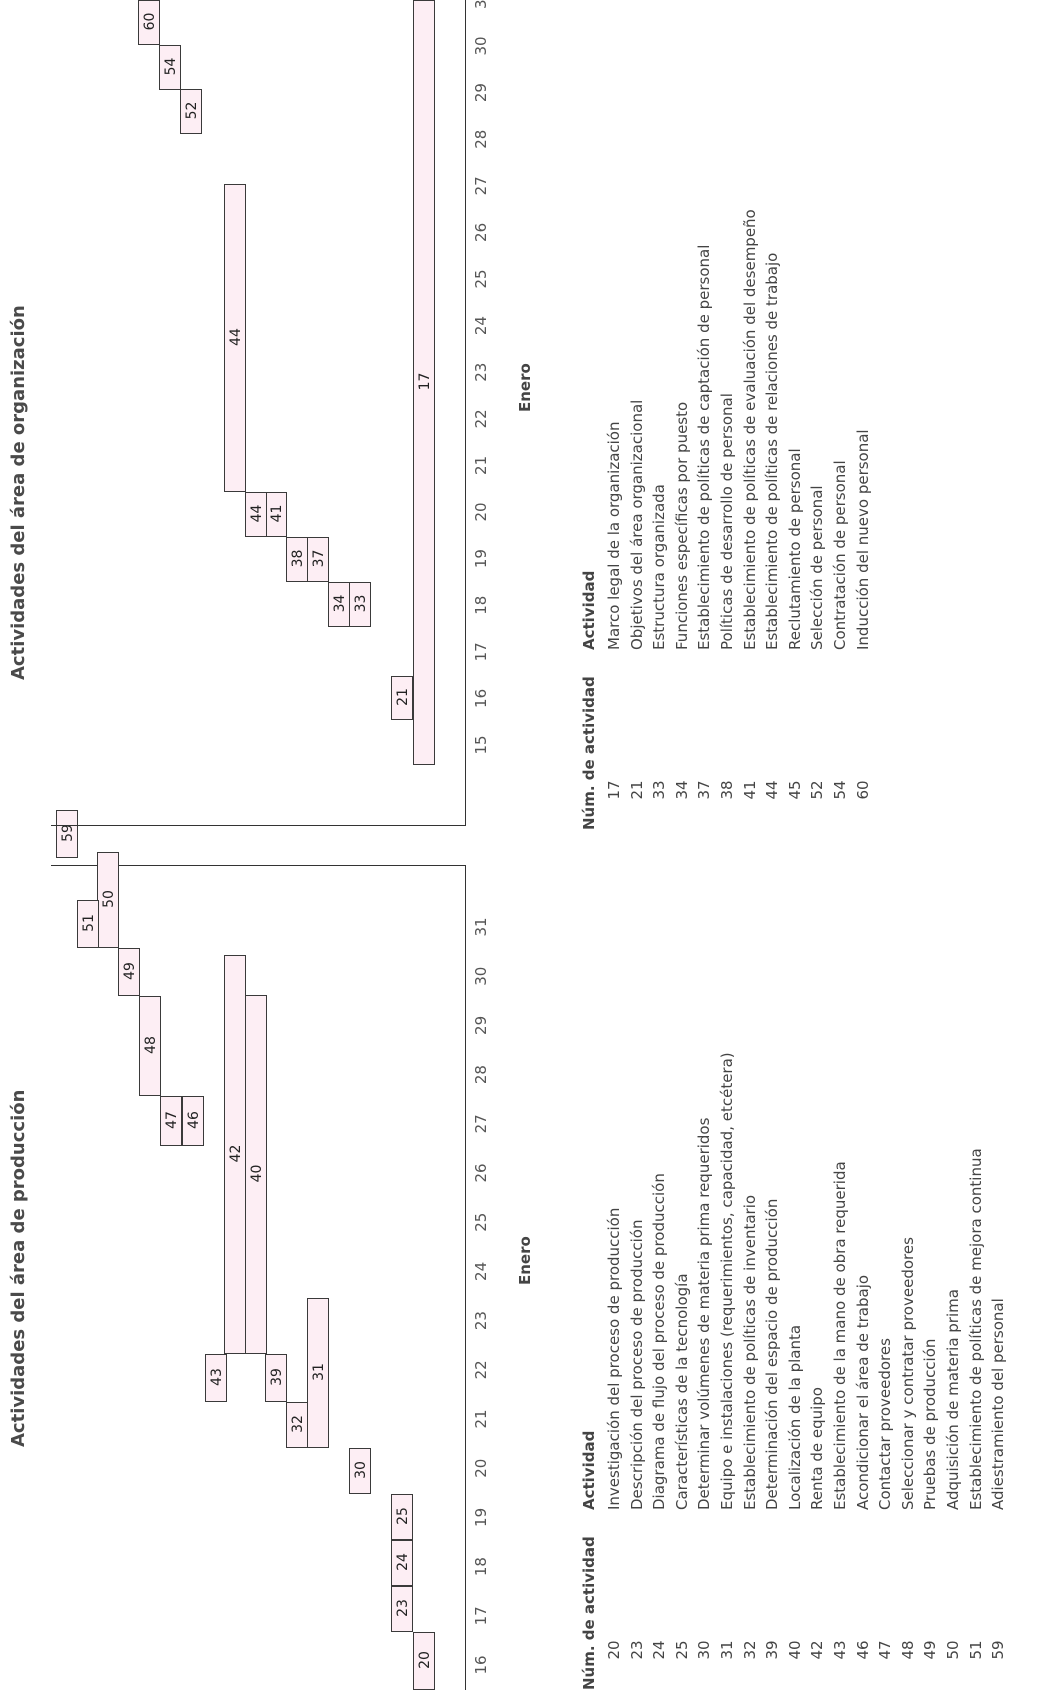 Image resolution: width=1043 pixels, height=1690 pixels. Describe the element at coordinates (636, 1650) in the screenshot. I see `production-legend-num: 23` at that location.